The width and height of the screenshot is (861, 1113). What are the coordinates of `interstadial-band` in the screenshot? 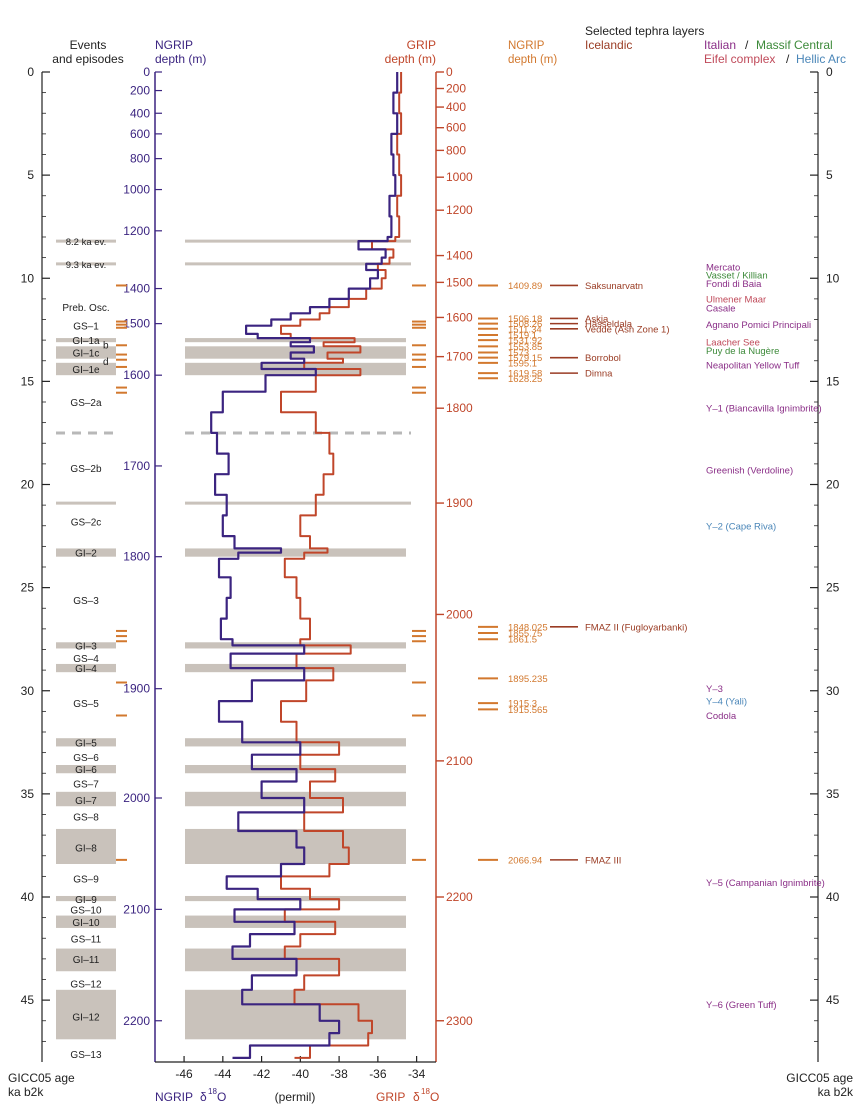 It's located at (295, 552).